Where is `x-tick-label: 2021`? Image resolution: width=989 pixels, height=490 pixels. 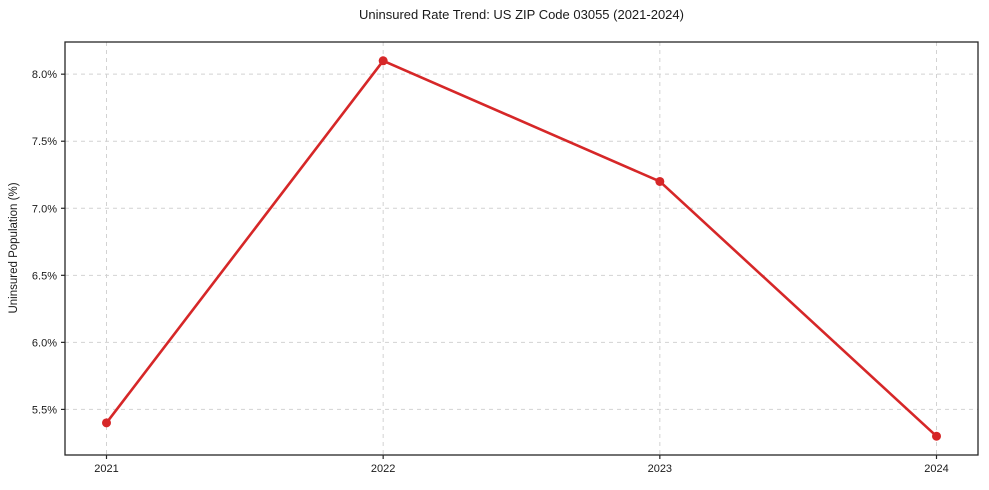 x-tick-label: 2021 is located at coordinates (106, 469).